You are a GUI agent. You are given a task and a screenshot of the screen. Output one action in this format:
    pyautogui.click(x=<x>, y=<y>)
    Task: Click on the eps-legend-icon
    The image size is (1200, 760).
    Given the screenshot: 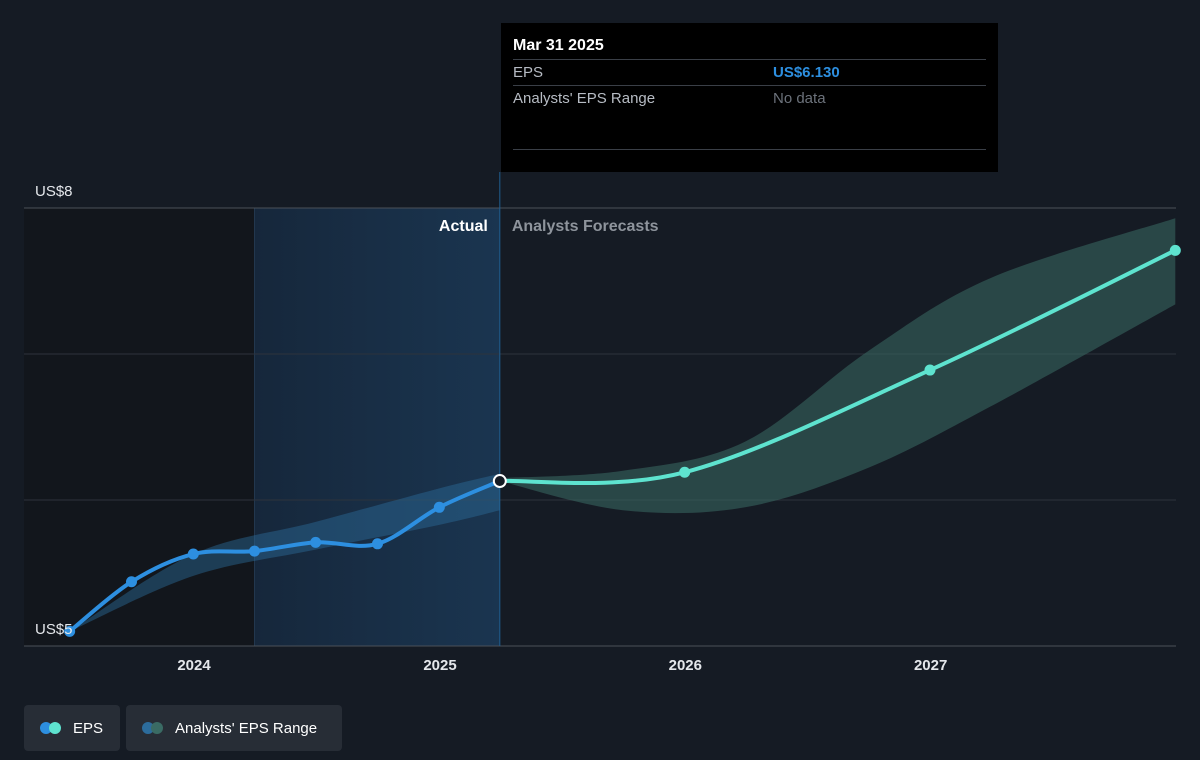 What is the action you would take?
    pyautogui.click(x=51, y=728)
    